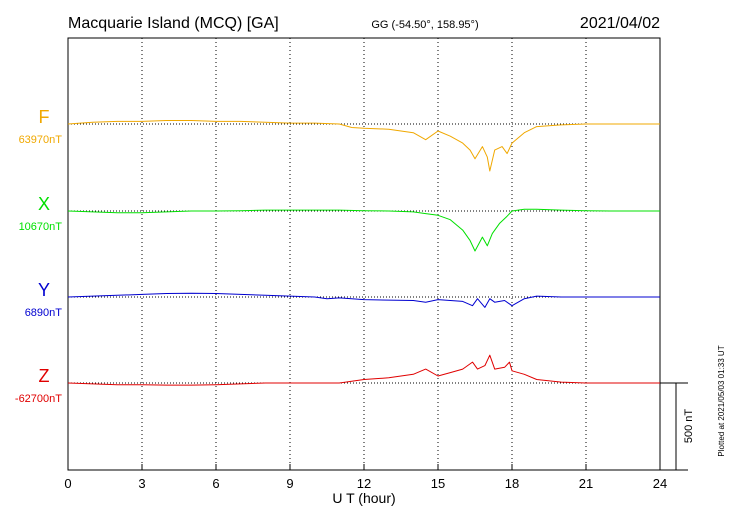 The image size is (730, 520). Describe the element at coordinates (689, 426) in the screenshot. I see `scale-bar-label: 500 nT` at that location.